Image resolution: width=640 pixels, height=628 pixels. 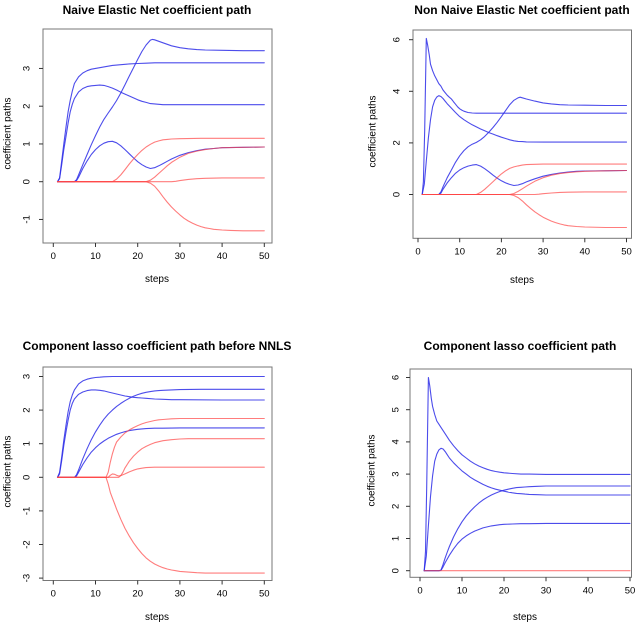 I want to click on plot-svg: 0 10 20 30 40 50 -1 0 1 2 3, so click(x=147, y=145).